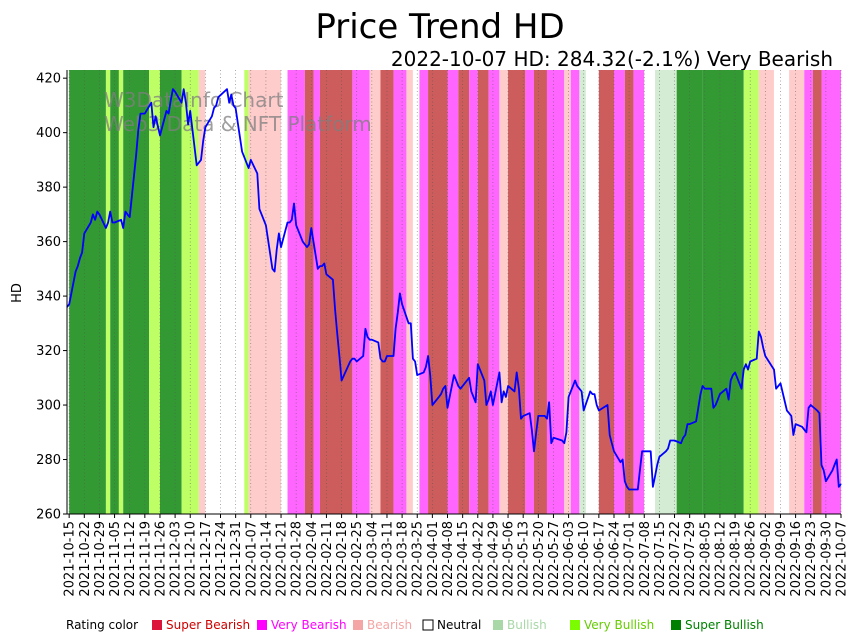 This screenshot has width=857, height=641. Describe the element at coordinates (48, 406) in the screenshot. I see `y-tick-label: 300` at that location.